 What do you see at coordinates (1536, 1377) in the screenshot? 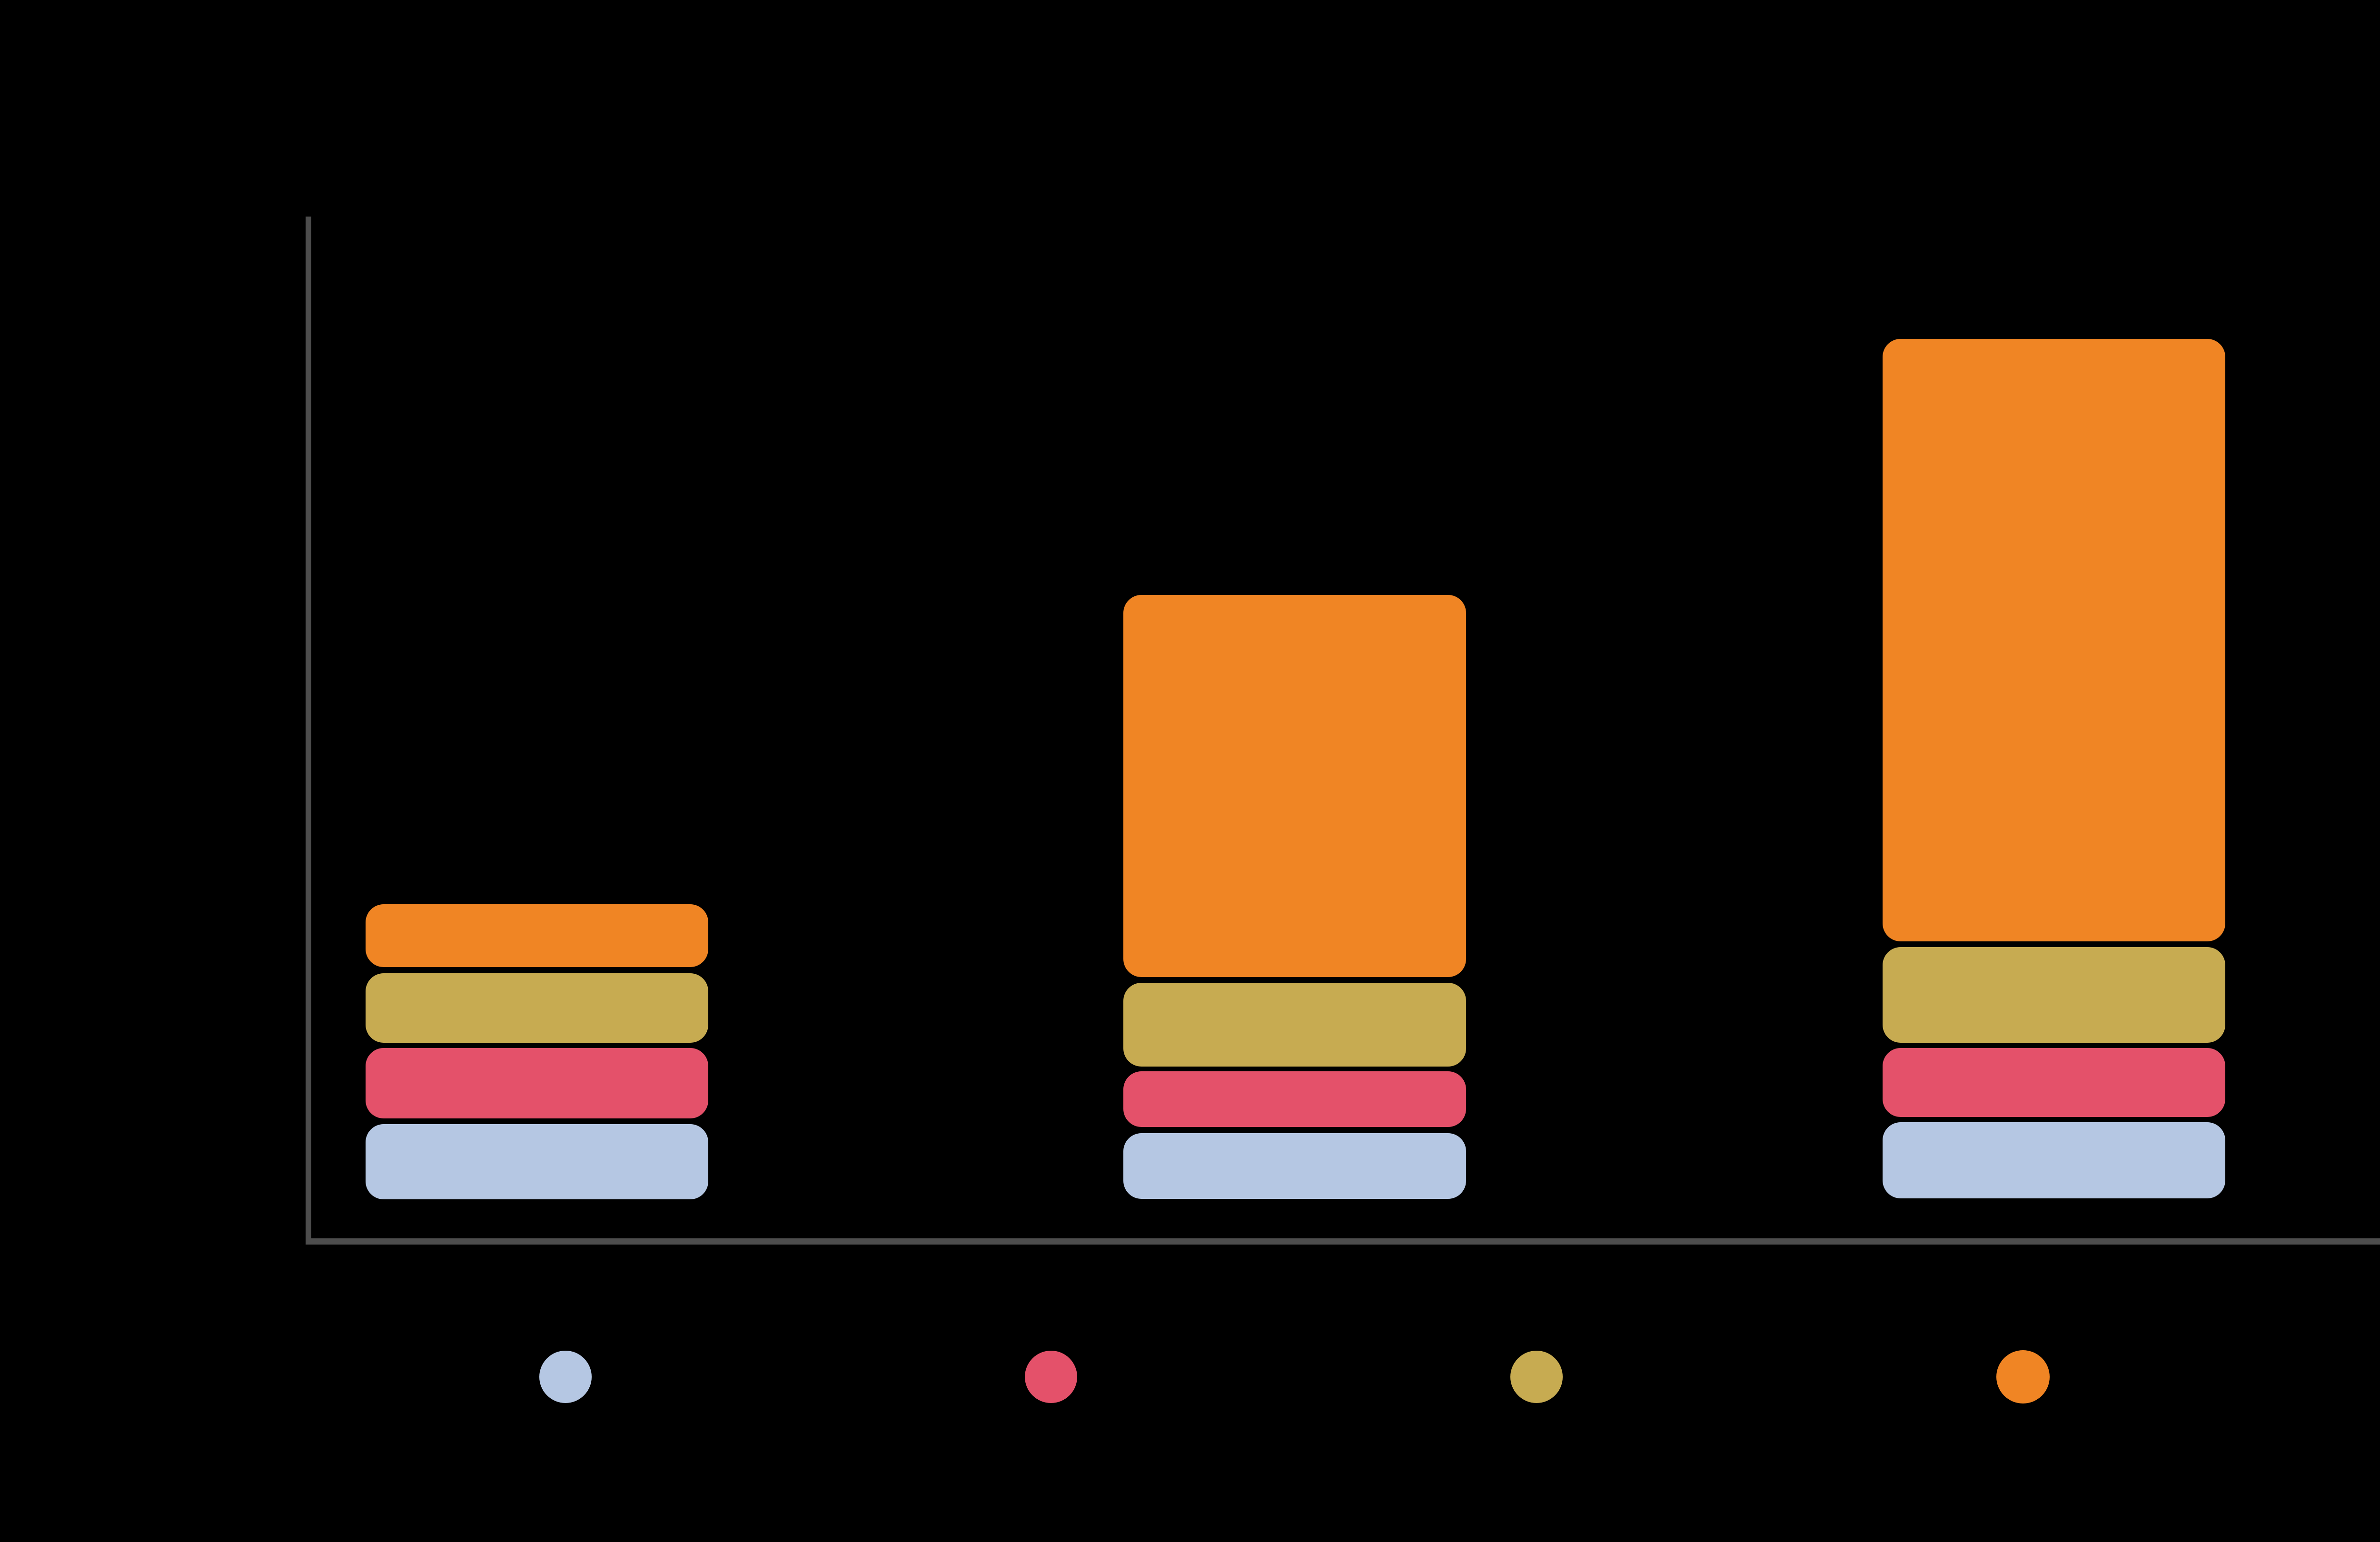
I see `legend-marker-gold-icon` at bounding box center [1536, 1377].